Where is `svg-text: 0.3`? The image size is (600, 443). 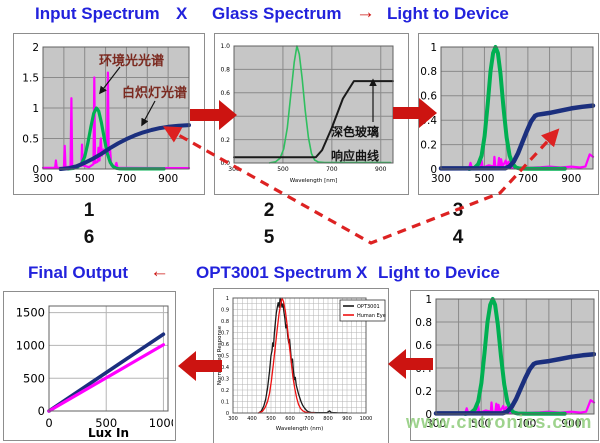
svg-text: 0.3 is located at coordinates (225, 379).